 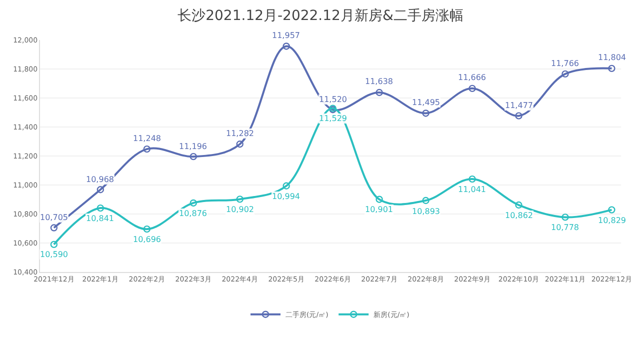 I want to click on data-label: 10,862, so click(x=519, y=215).